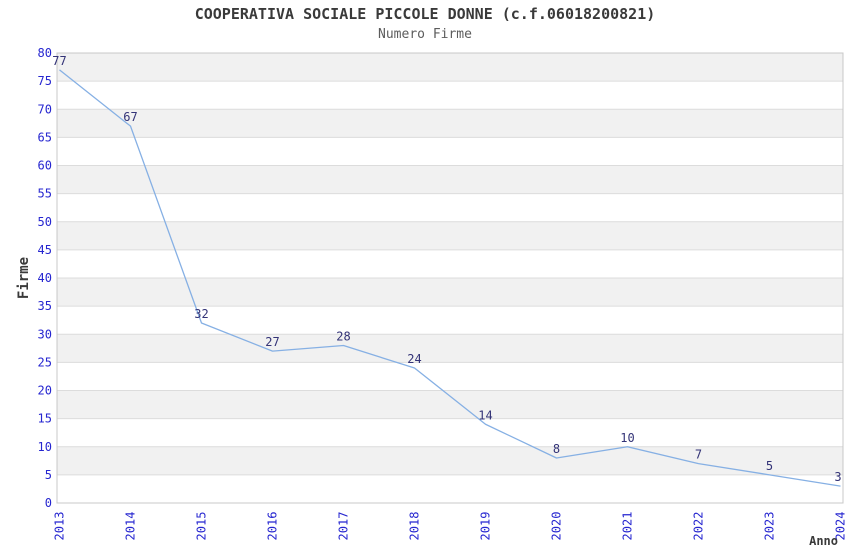  What do you see at coordinates (45, 194) in the screenshot?
I see `y-tick-label: 55` at bounding box center [45, 194].